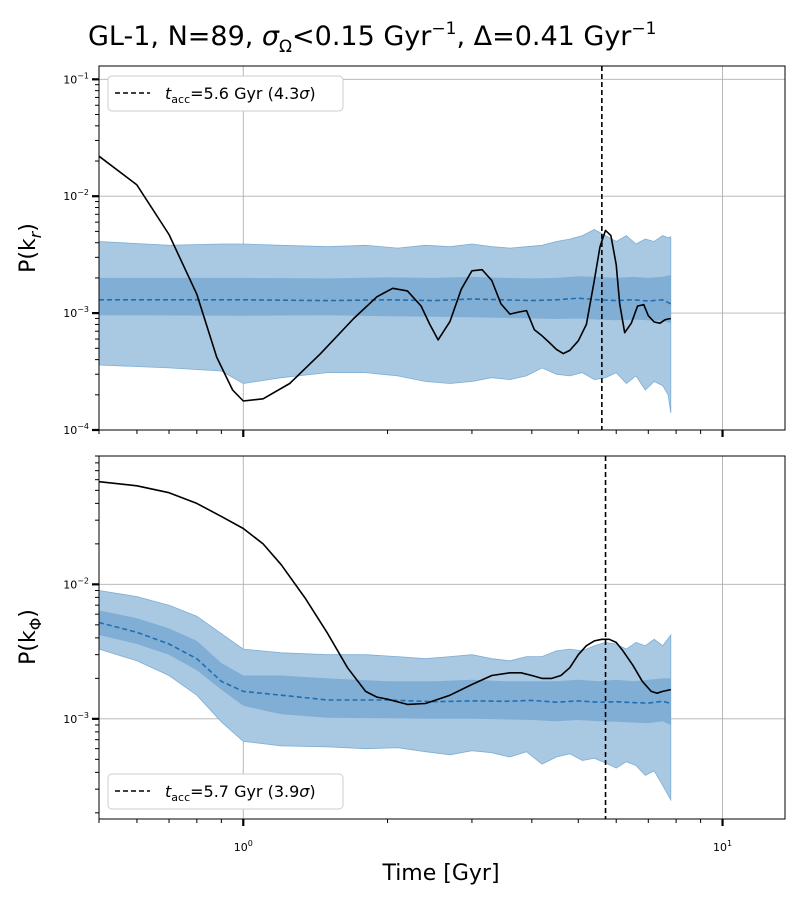  Describe the element at coordinates (76, 78) in the screenshot. I see `y-tick-label: 10⁻¹` at that location.